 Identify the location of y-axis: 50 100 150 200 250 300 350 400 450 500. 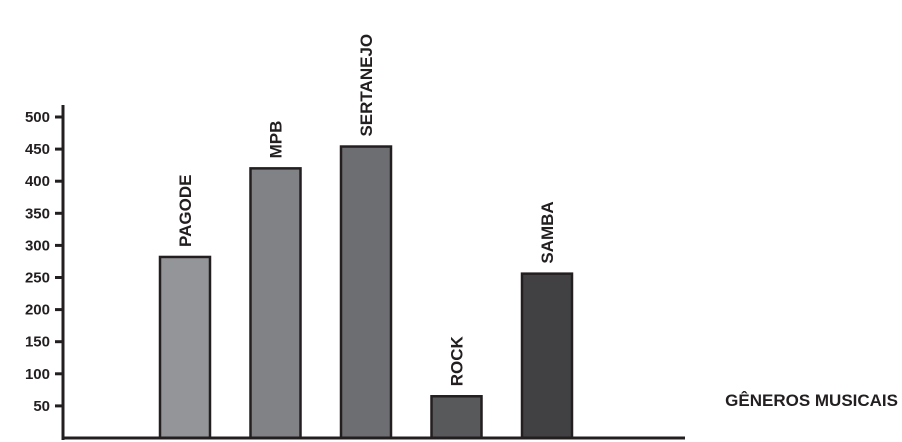
(45, 272).